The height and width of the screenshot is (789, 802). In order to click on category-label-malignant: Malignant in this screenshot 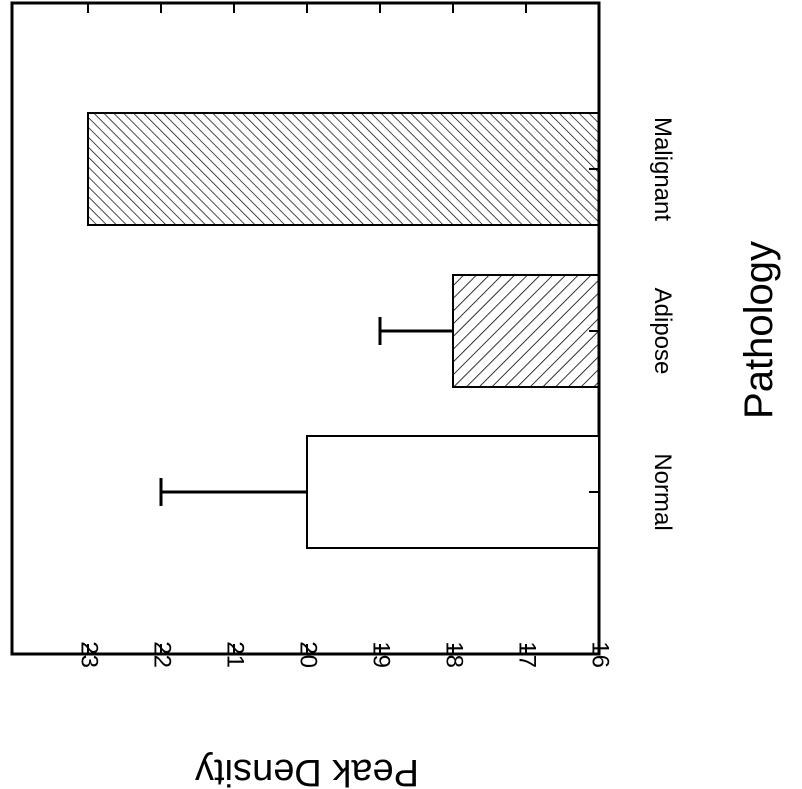, I will do `click(662, 169)`.